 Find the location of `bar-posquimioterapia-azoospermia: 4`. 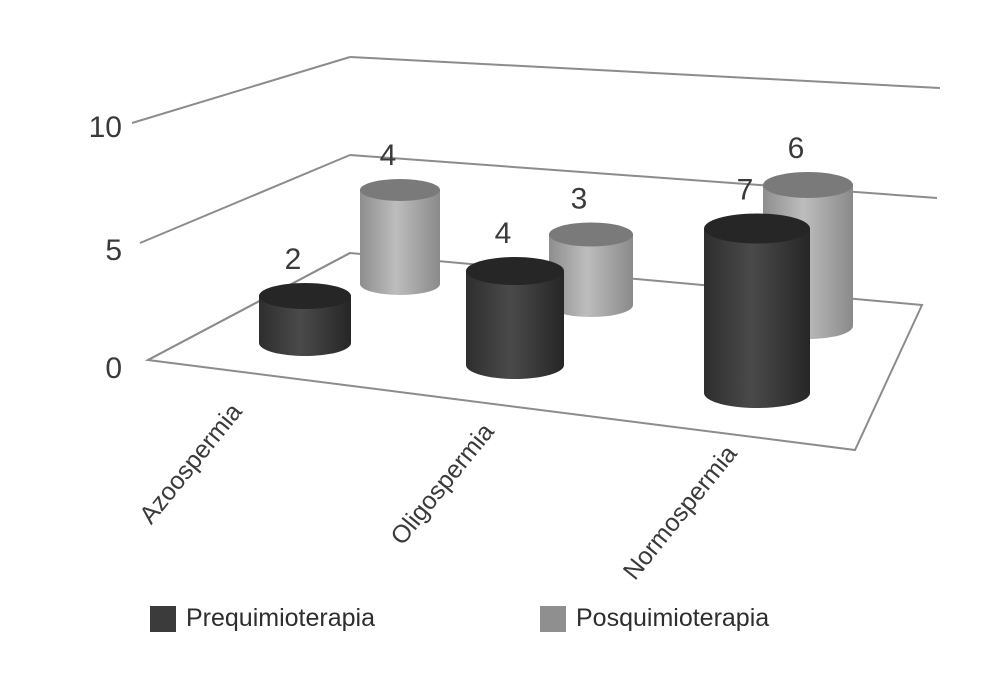

bar-posquimioterapia-azoospermia: 4 is located at coordinates (400, 217).